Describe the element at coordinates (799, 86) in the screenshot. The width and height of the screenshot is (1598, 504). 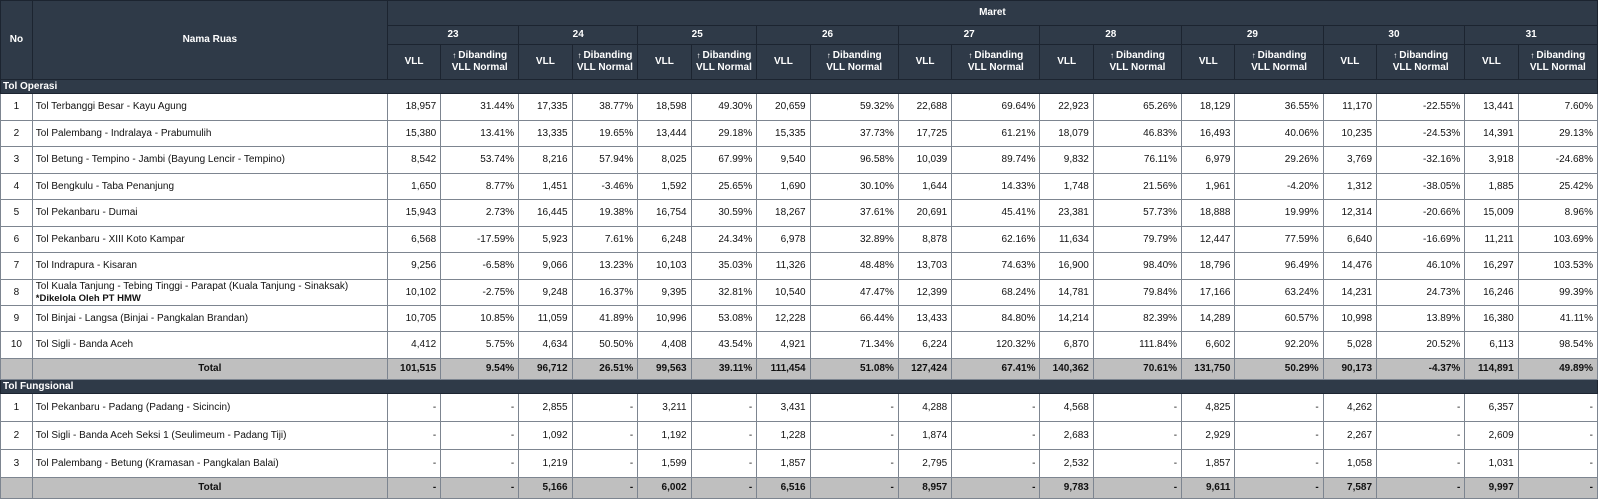
I see `section-label: Tol Operasi` at that location.